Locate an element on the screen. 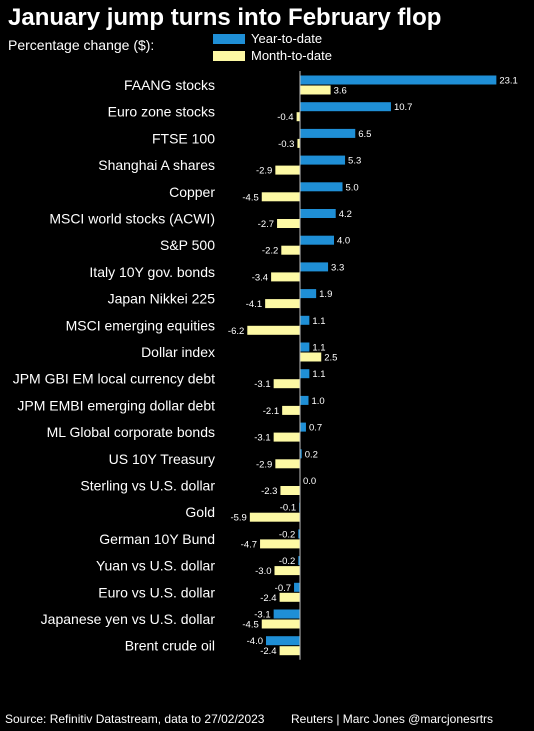 This screenshot has height=731, width=534. bar-ytd-italy-10y-gov-bonds is located at coordinates (314, 267).